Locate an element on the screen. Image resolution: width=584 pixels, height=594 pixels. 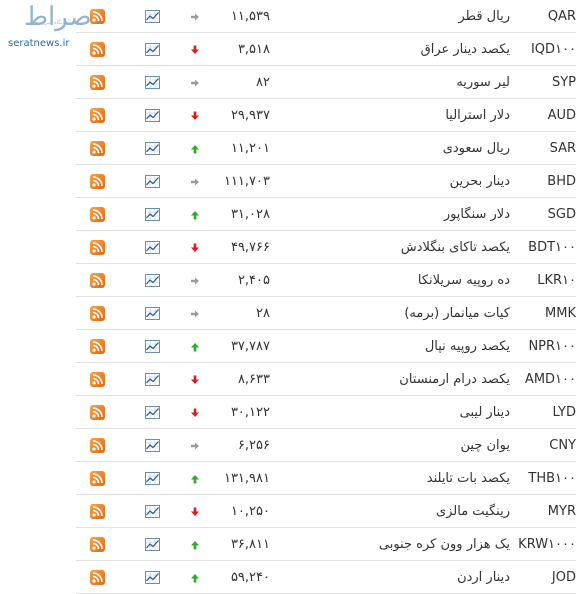
currency-code: QAR is located at coordinates (543, 16).